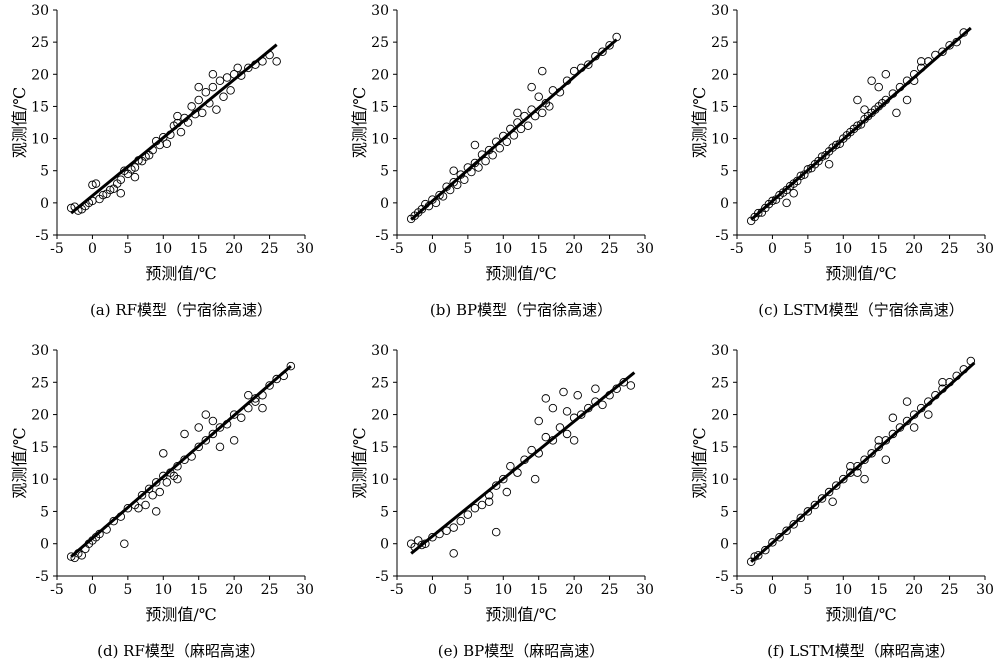 The width and height of the screenshot is (1000, 666). What do you see at coordinates (699, 122) in the screenshot?
I see `chart-2-y-axis-title: 观测值/℃` at bounding box center [699, 122].